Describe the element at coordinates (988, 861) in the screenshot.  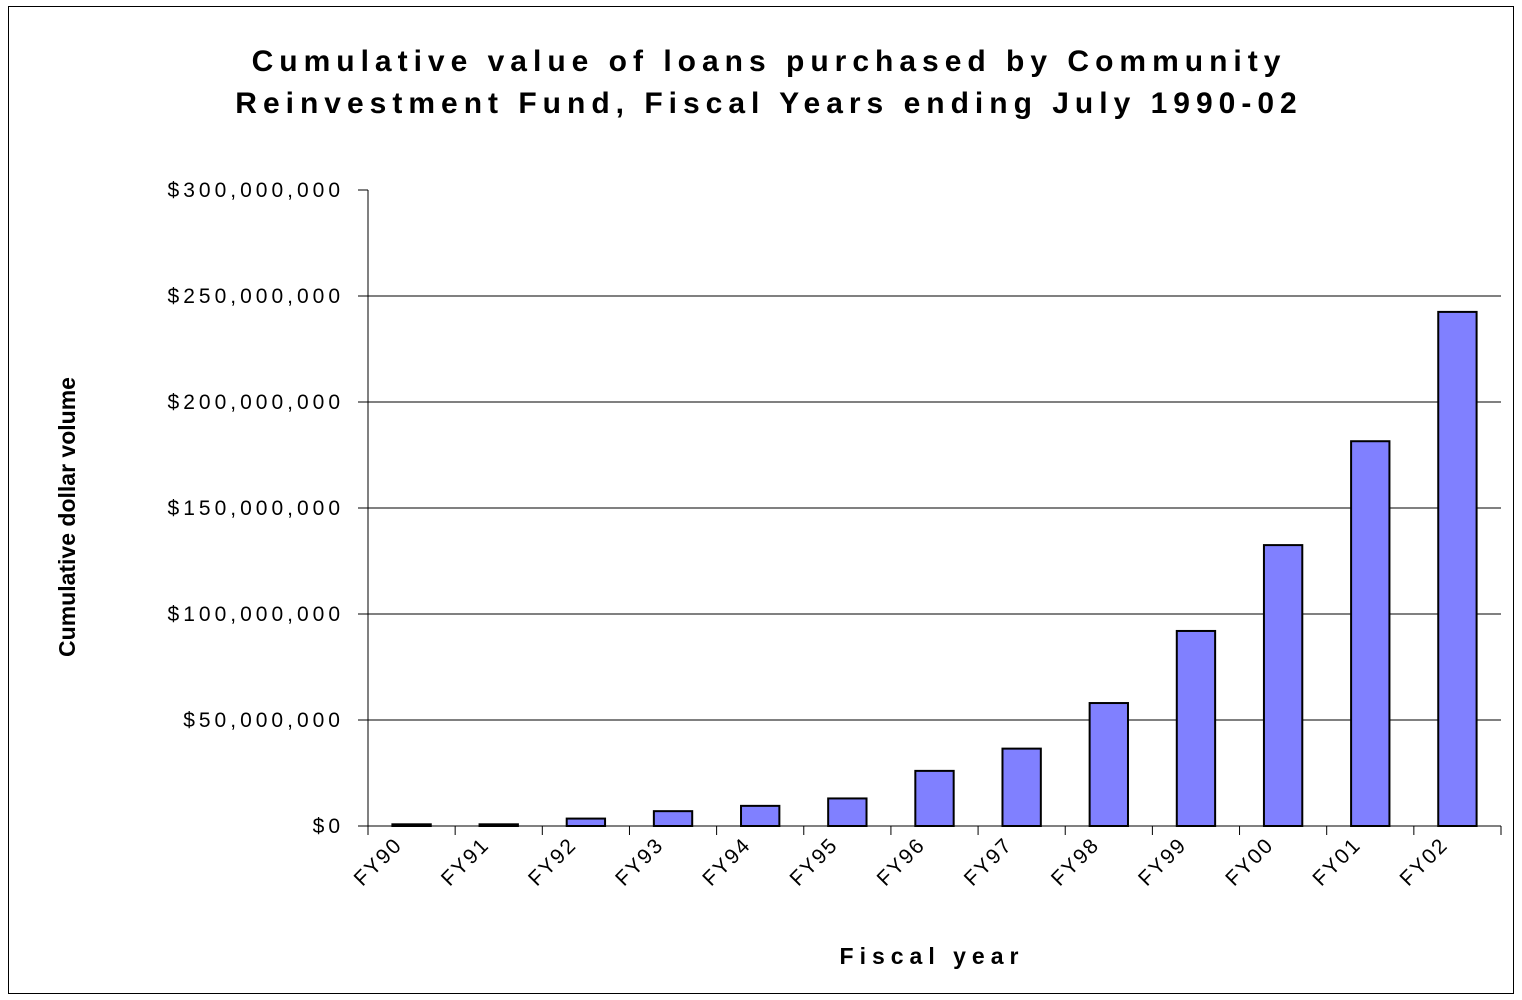
I see `x-category-label: FY97` at that location.